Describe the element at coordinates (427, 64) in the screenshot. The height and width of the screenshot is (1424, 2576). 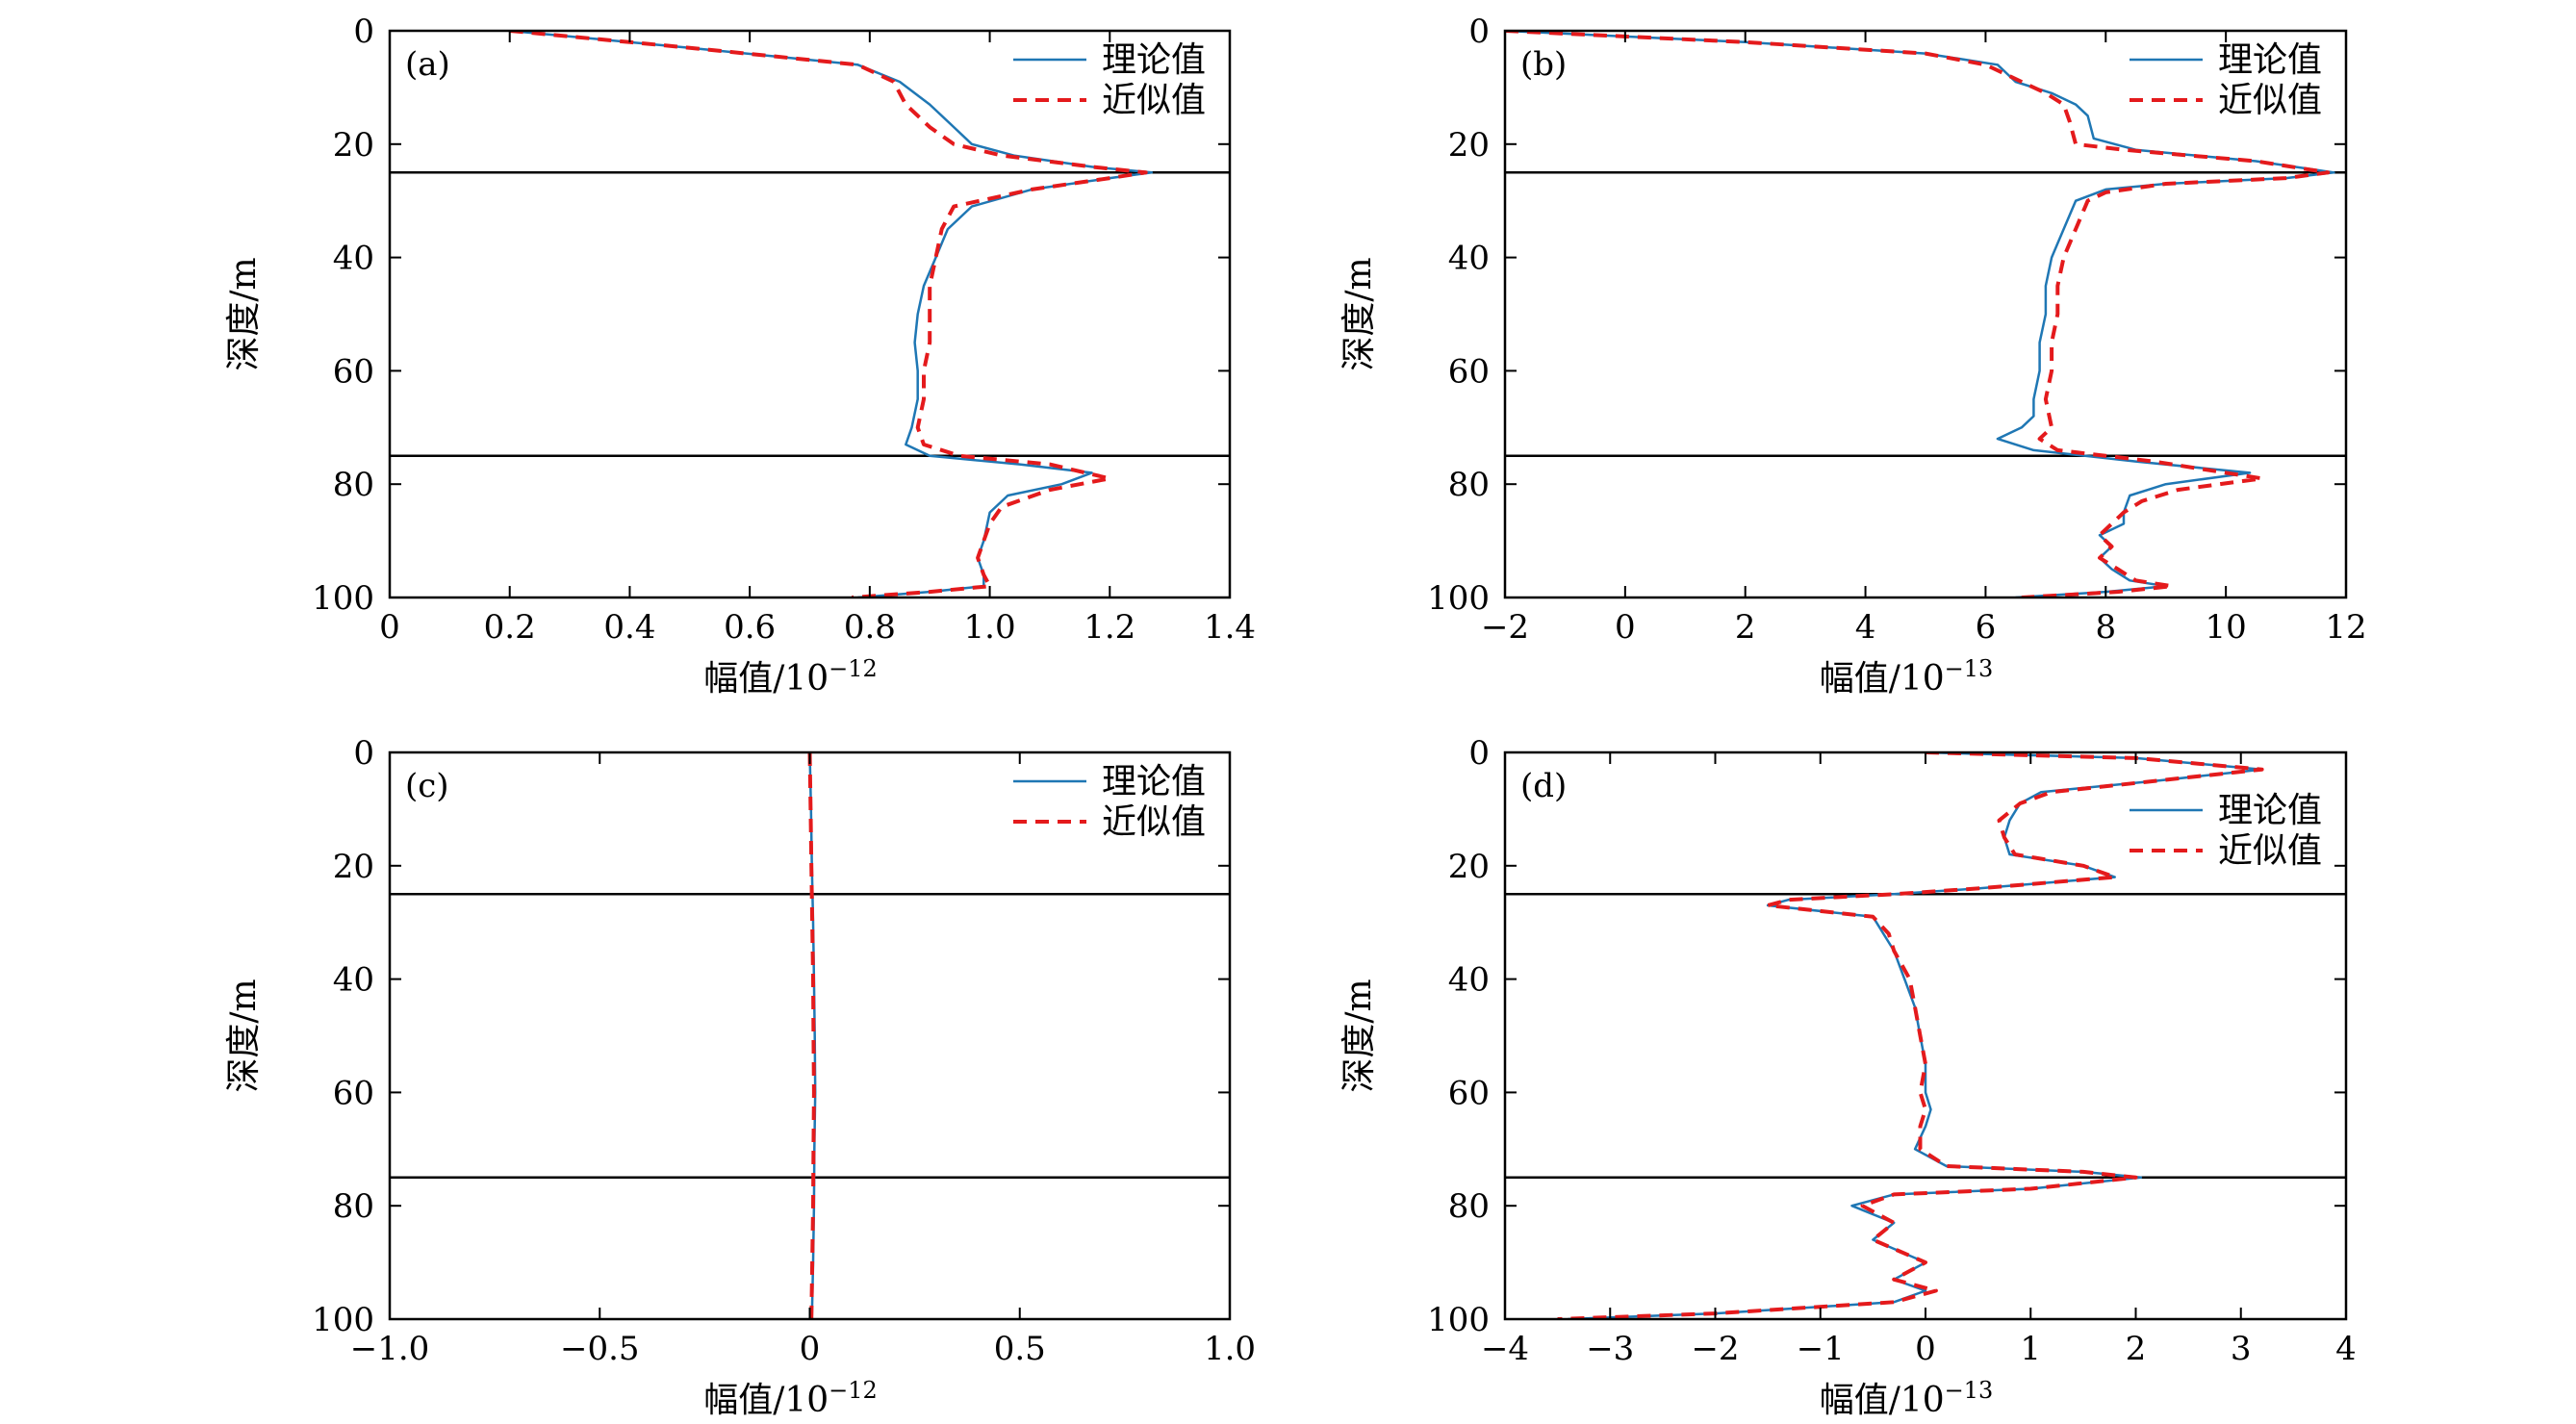
I see `panel-tag: (a)` at that location.